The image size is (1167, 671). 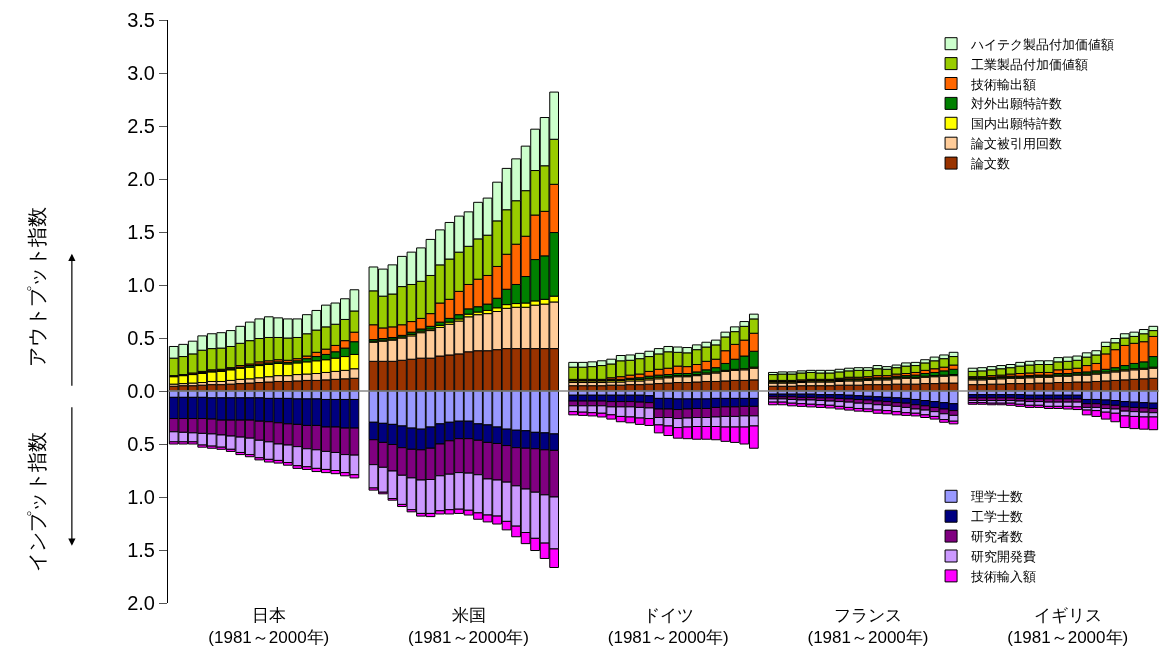 What do you see at coordinates (1017, 124) in the screenshot?
I see `legend-label: 国内出願特許数` at bounding box center [1017, 124].